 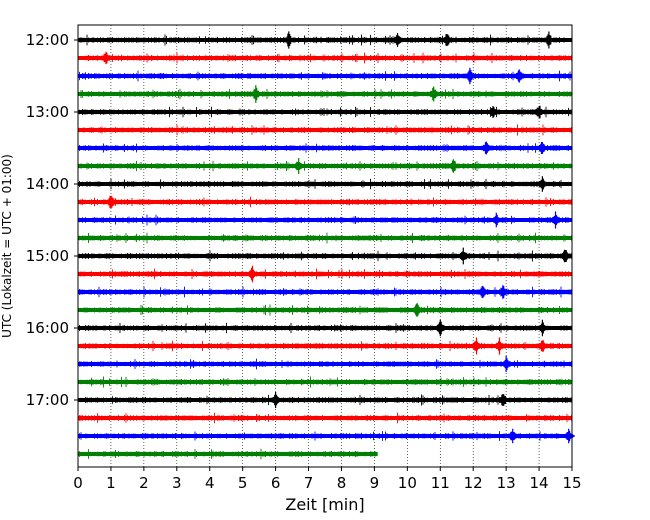 What do you see at coordinates (440, 483) in the screenshot?
I see `x-tick-label: 11` at bounding box center [440, 483].